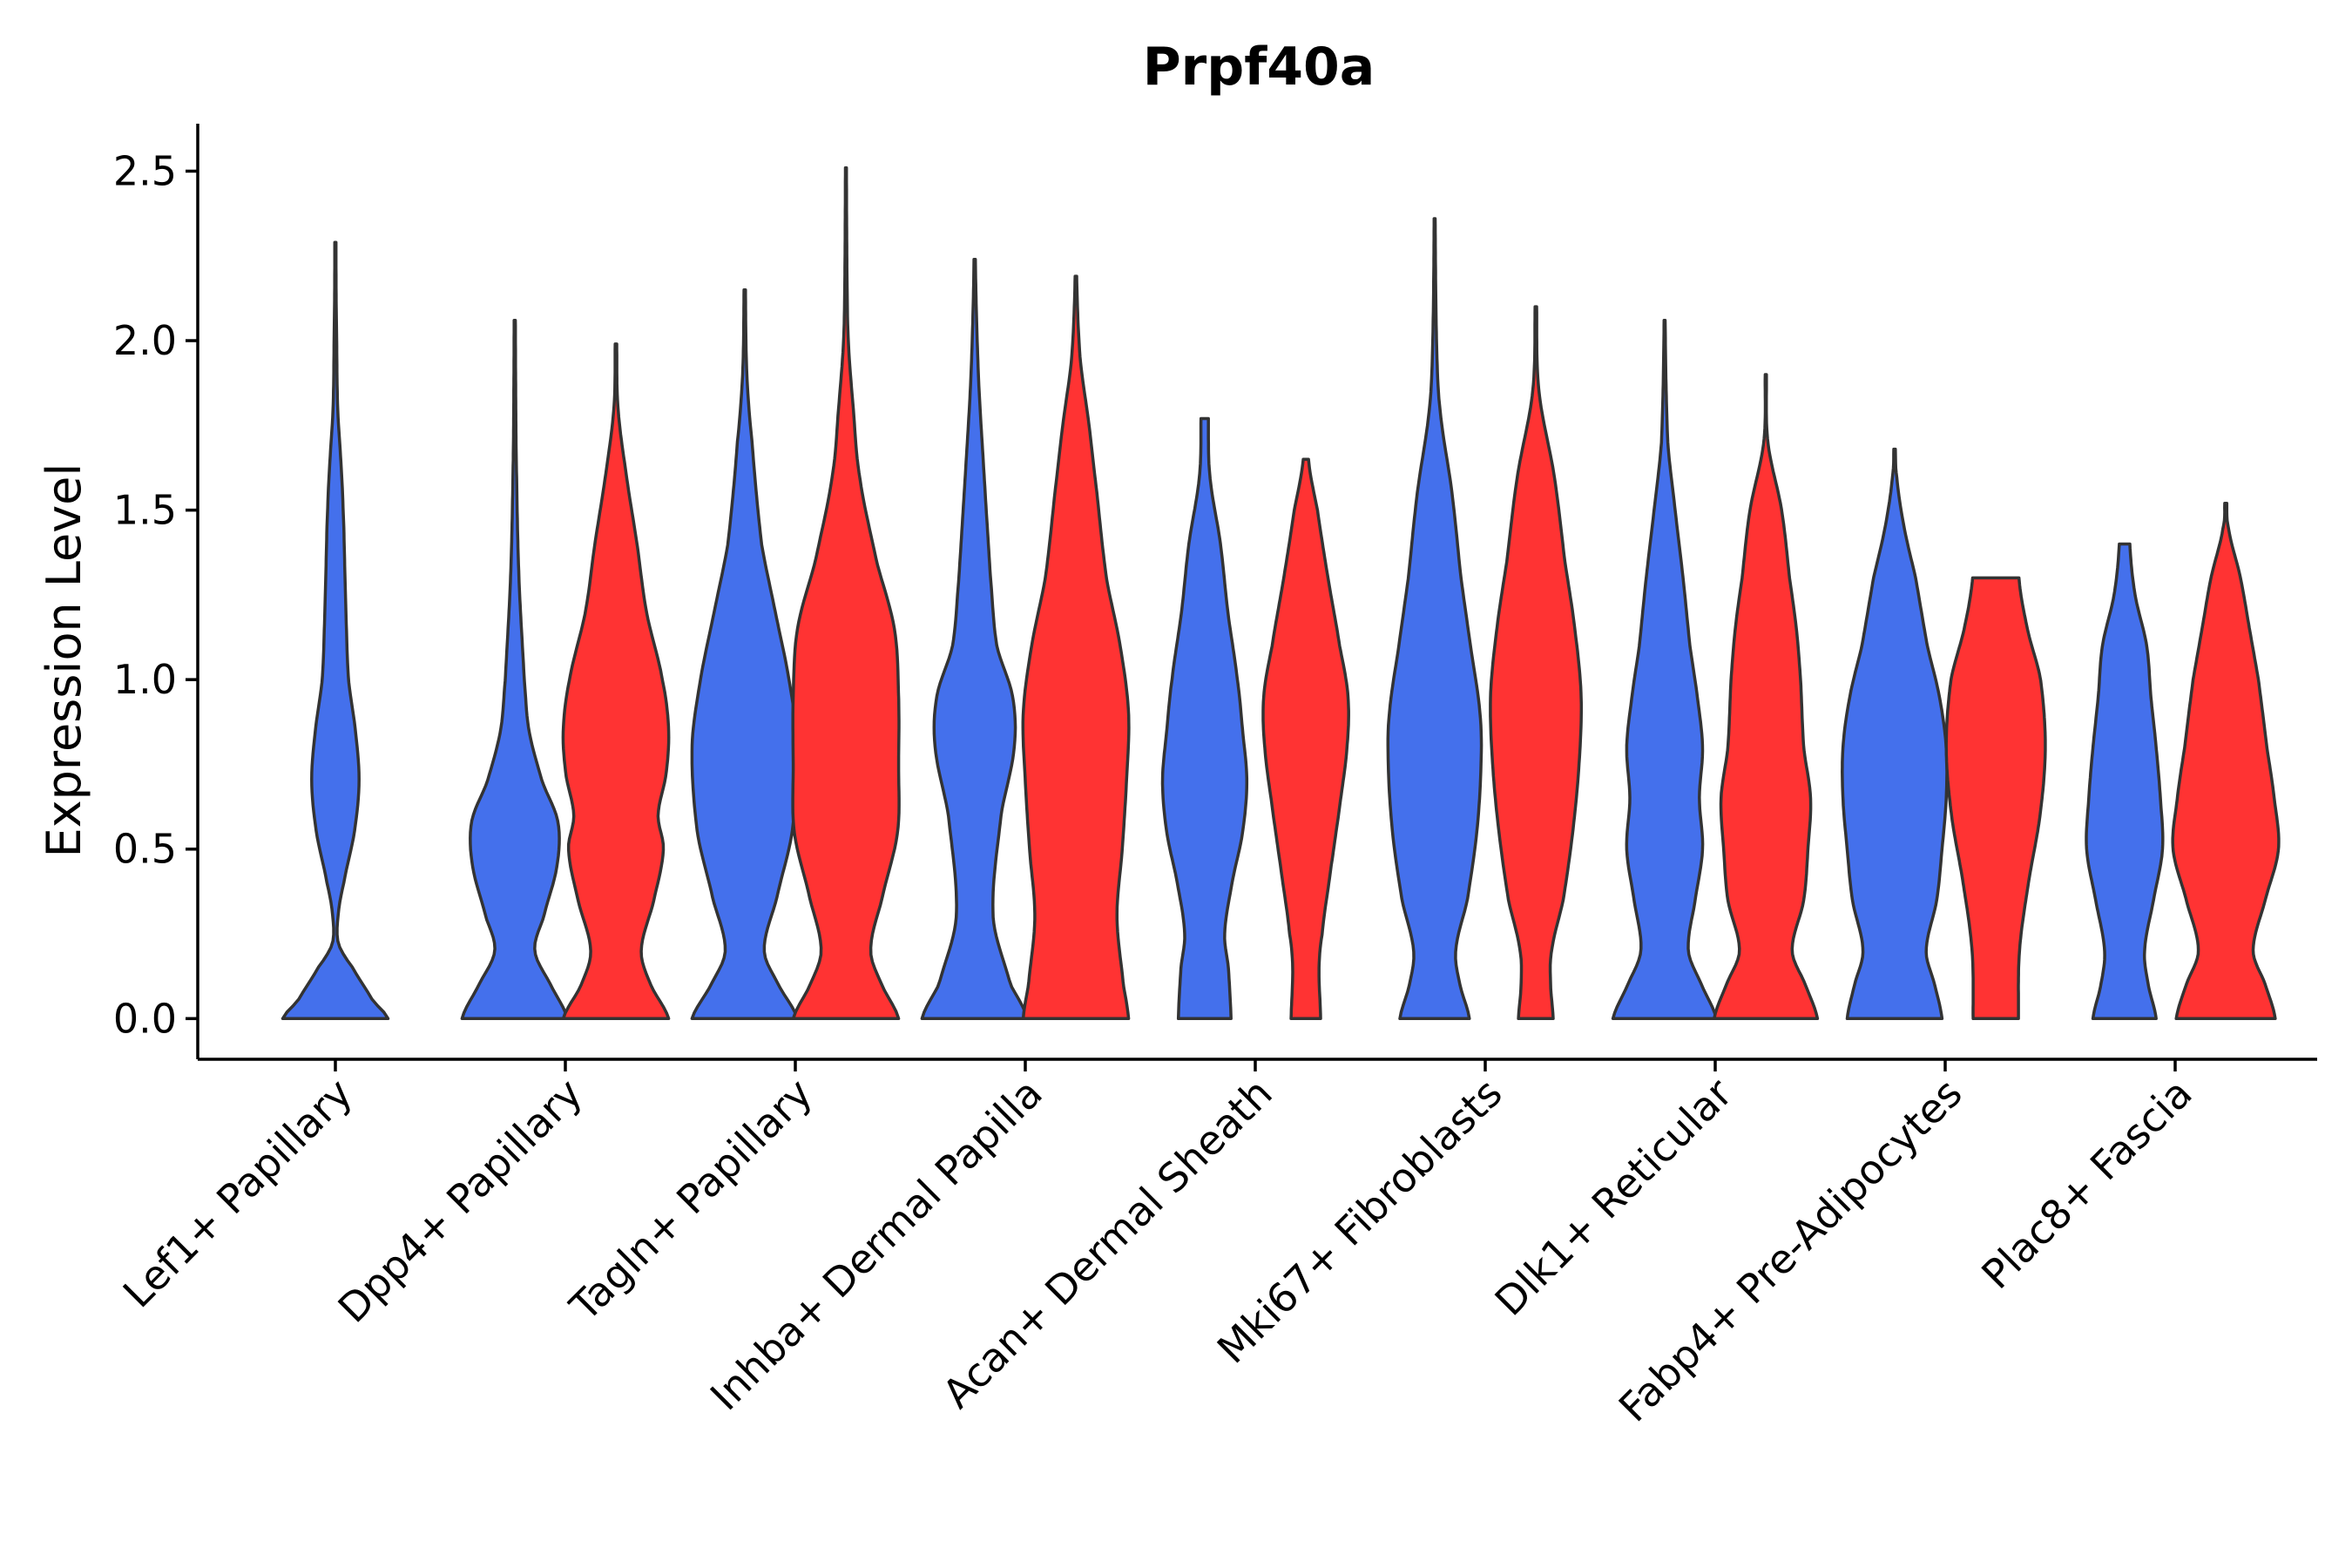  Describe the element at coordinates (1259, 67) in the screenshot. I see `chart-title: Prpf40a` at that location.